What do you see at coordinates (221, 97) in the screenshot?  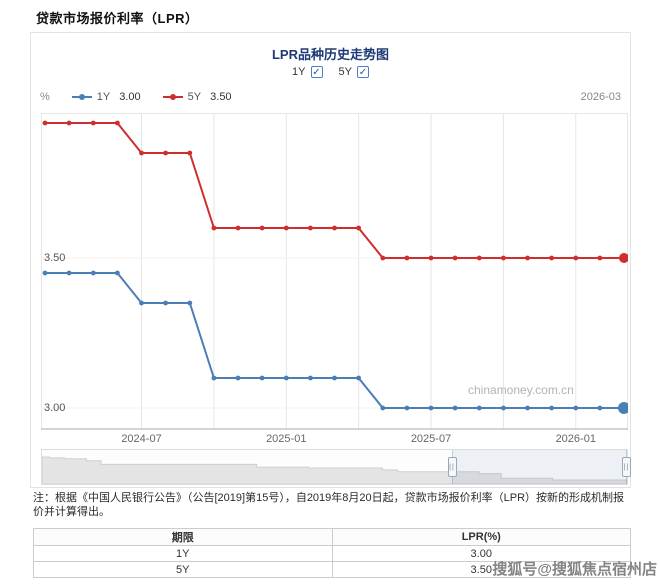 I see `legend-value-5y: 3.50` at bounding box center [221, 97].